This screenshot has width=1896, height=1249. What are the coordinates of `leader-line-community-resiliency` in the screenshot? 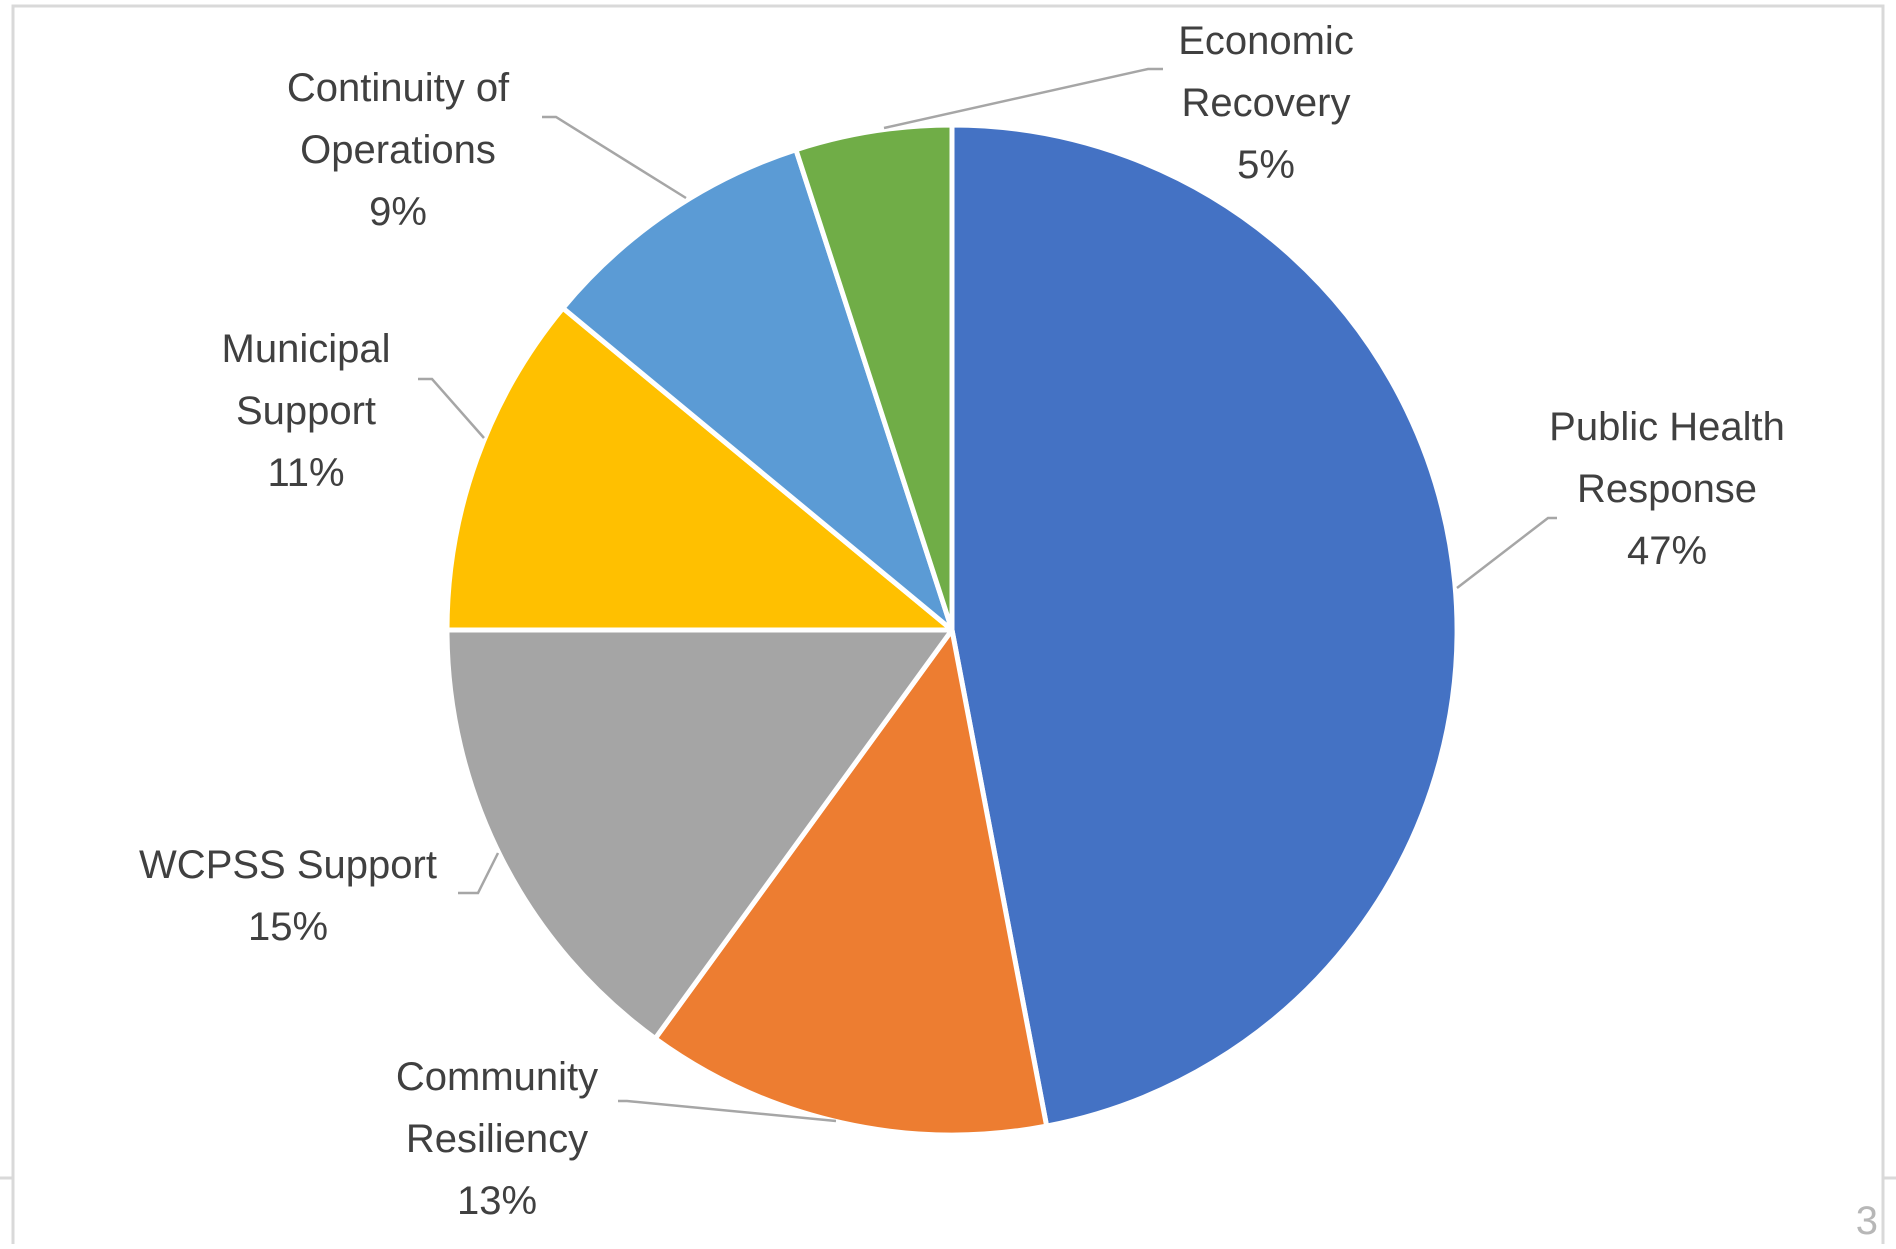 It's located at (727, 1111).